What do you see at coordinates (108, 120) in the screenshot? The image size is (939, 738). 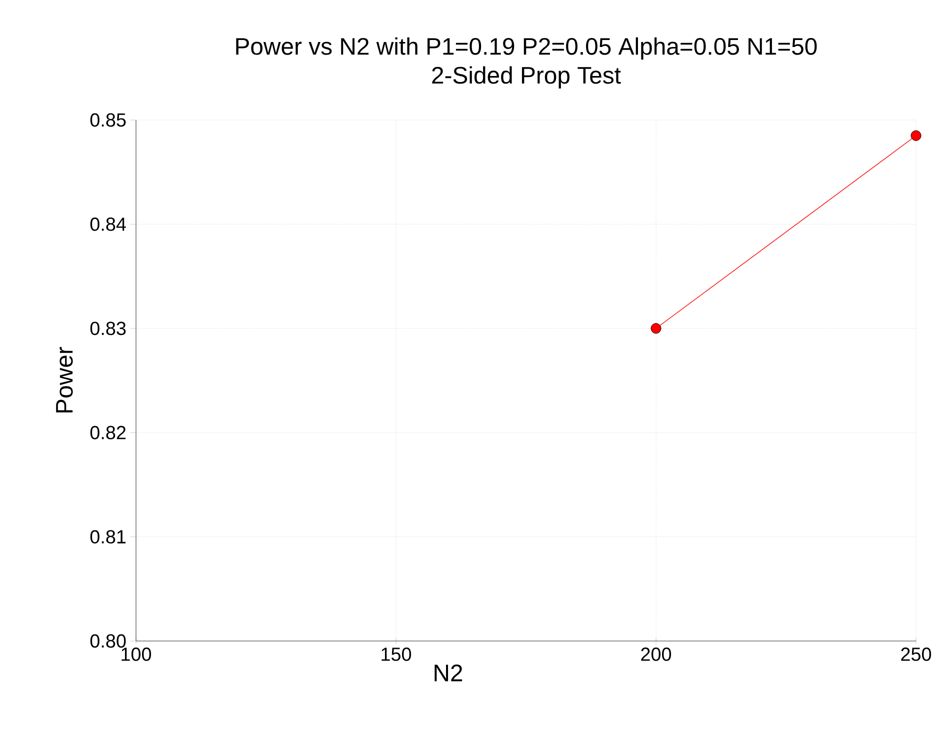 I see `y-tick-label: 0.85` at bounding box center [108, 120].